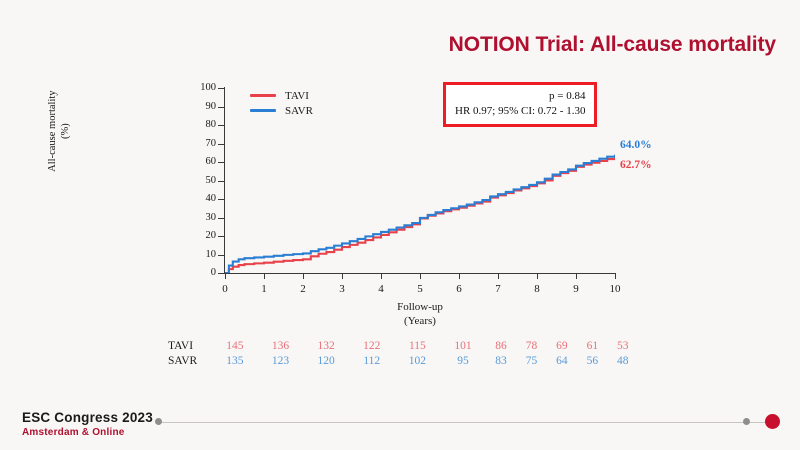  What do you see at coordinates (576, 289) in the screenshot?
I see `x-tick-label: 9` at bounding box center [576, 289].